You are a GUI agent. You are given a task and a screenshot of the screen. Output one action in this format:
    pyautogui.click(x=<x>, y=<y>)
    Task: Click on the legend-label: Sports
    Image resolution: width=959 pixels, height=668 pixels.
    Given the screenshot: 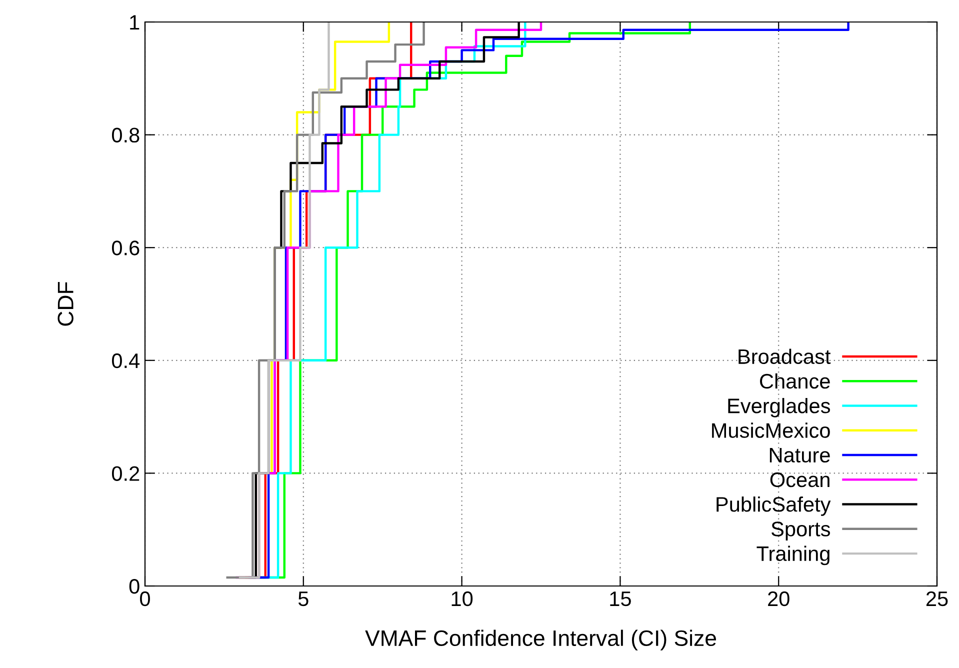 What is the action you would take?
    pyautogui.click(x=800, y=531)
    